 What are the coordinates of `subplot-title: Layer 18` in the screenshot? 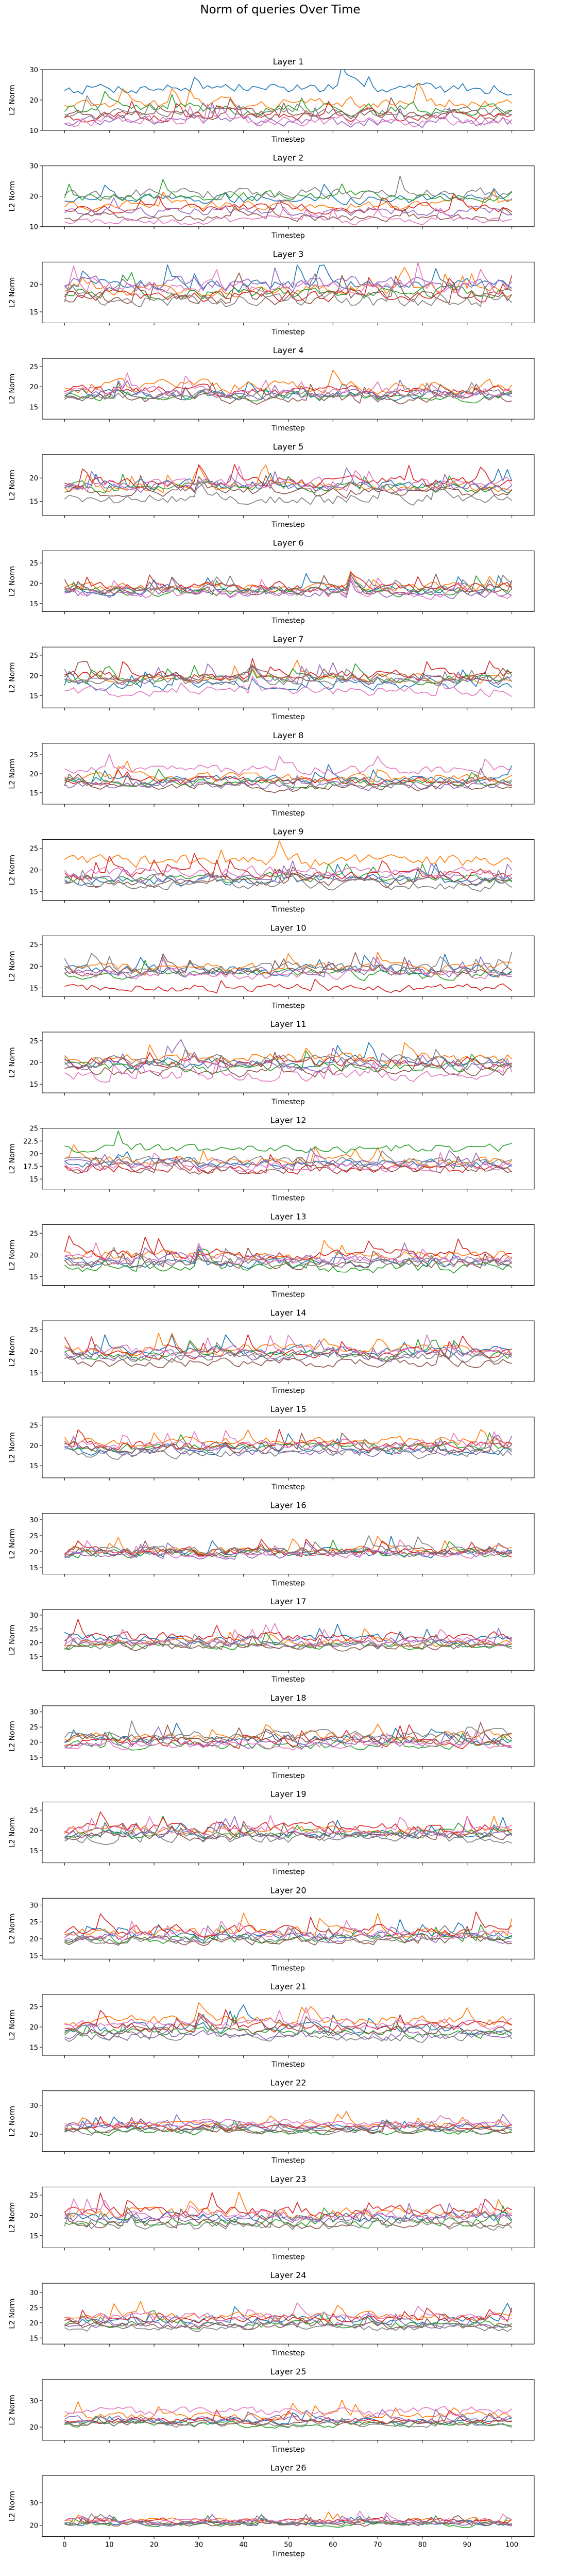 It's located at (288, 1698).